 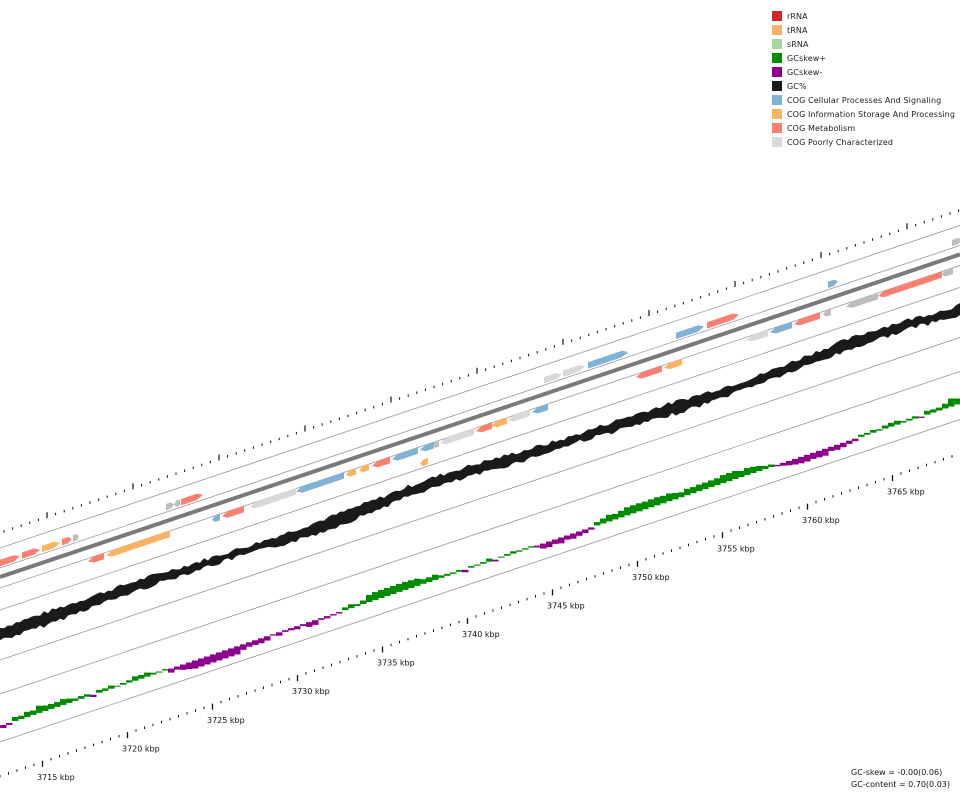 I want to click on legend-item-gc-percent: GC%, so click(x=863, y=86).